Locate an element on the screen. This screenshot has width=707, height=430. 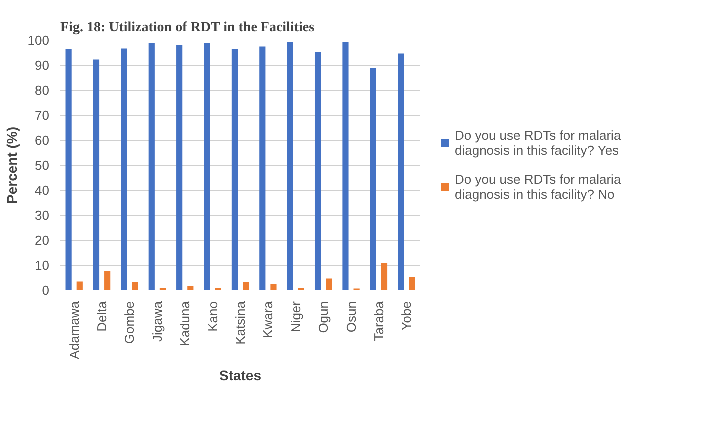
legend-label: Do you use RDTs for malaria diagnosis in this facility? No is located at coordinates (538, 187).